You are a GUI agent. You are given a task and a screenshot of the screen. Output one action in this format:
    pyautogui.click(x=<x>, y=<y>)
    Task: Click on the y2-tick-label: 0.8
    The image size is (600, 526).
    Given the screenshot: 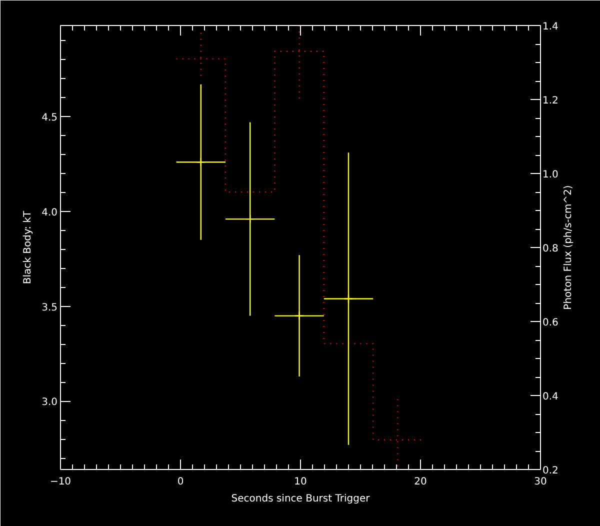 What is the action you would take?
    pyautogui.click(x=550, y=249)
    